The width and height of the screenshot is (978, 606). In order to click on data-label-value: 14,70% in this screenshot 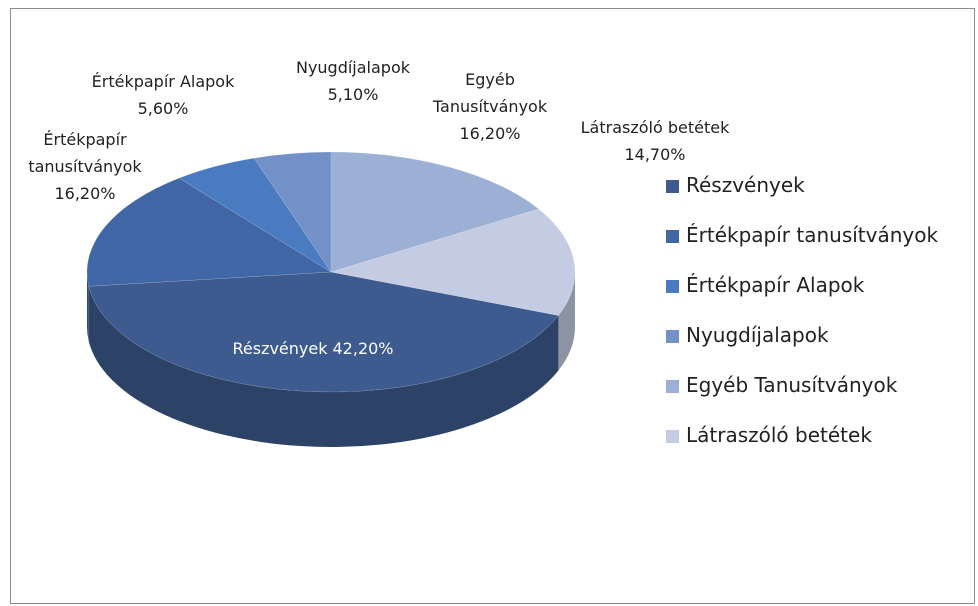, I will do `click(655, 154)`.